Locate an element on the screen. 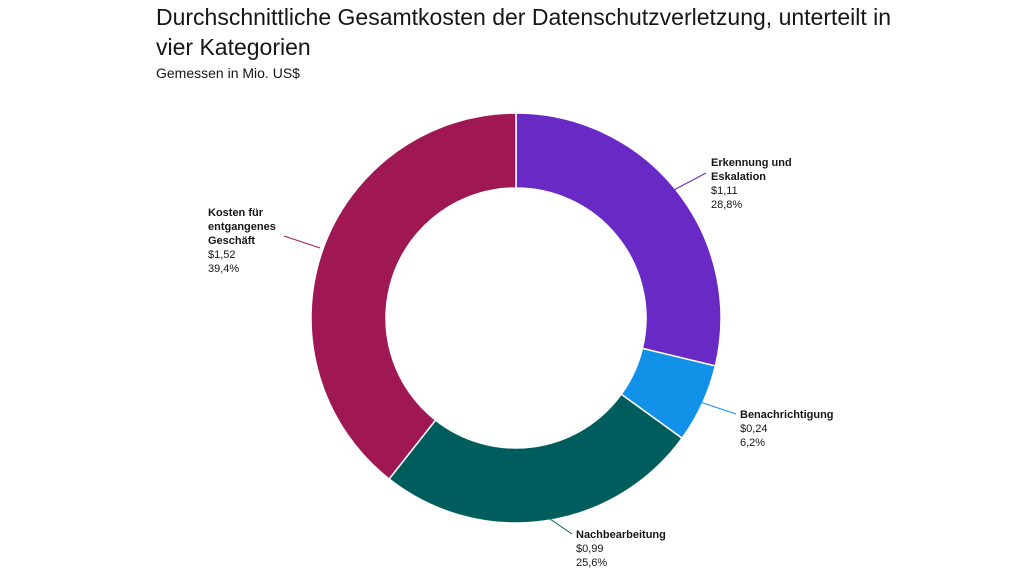  slice-label-name: Eskalation is located at coordinates (738, 177).